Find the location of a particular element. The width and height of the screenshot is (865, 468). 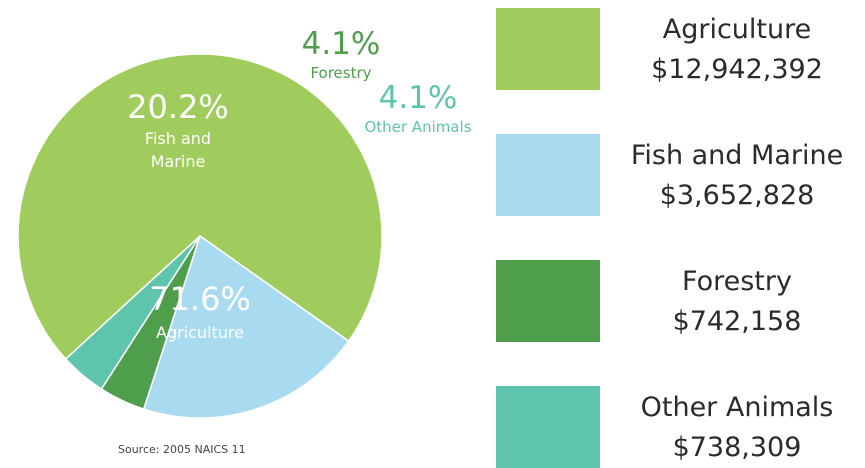

legend-value-agriculture: $12,942,392 is located at coordinates (737, 69).